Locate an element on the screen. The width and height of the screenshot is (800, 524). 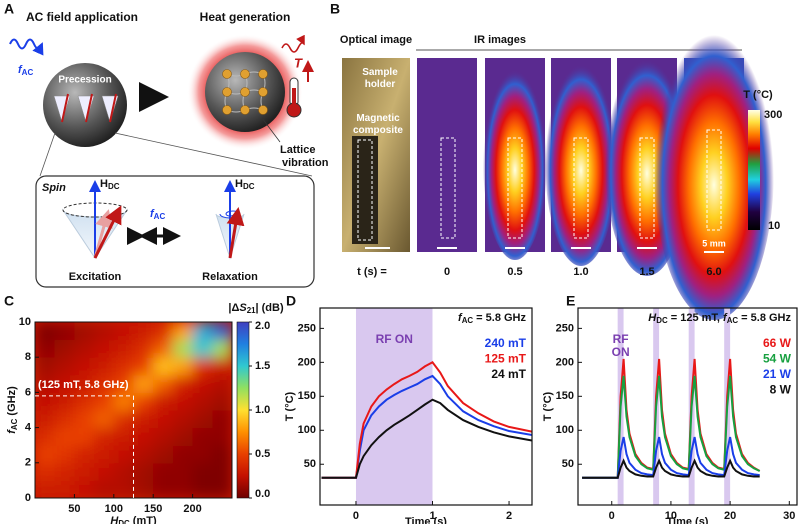
y-axis-label-part: f is located at coordinates (12, 431).